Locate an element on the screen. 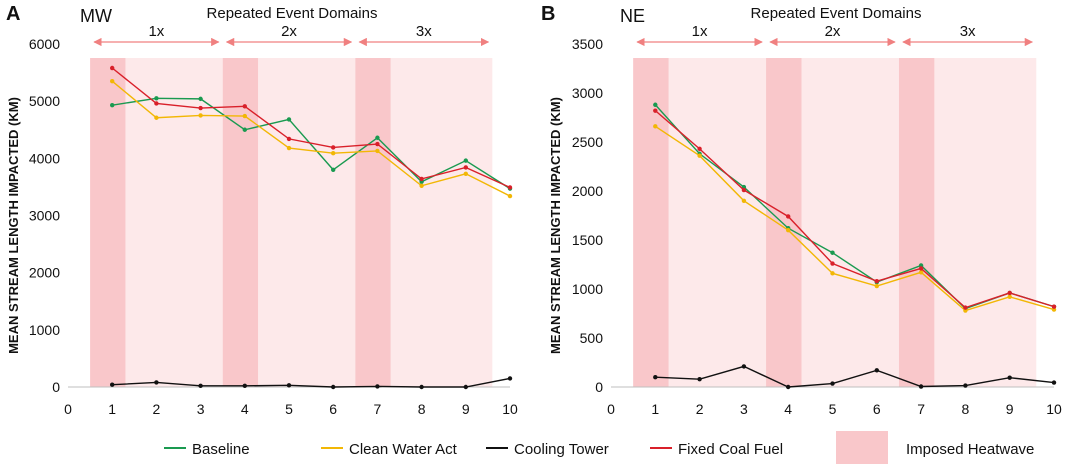 This screenshot has height=471, width=1065. legend-entry: Imposed Heatwave is located at coordinates (970, 449).